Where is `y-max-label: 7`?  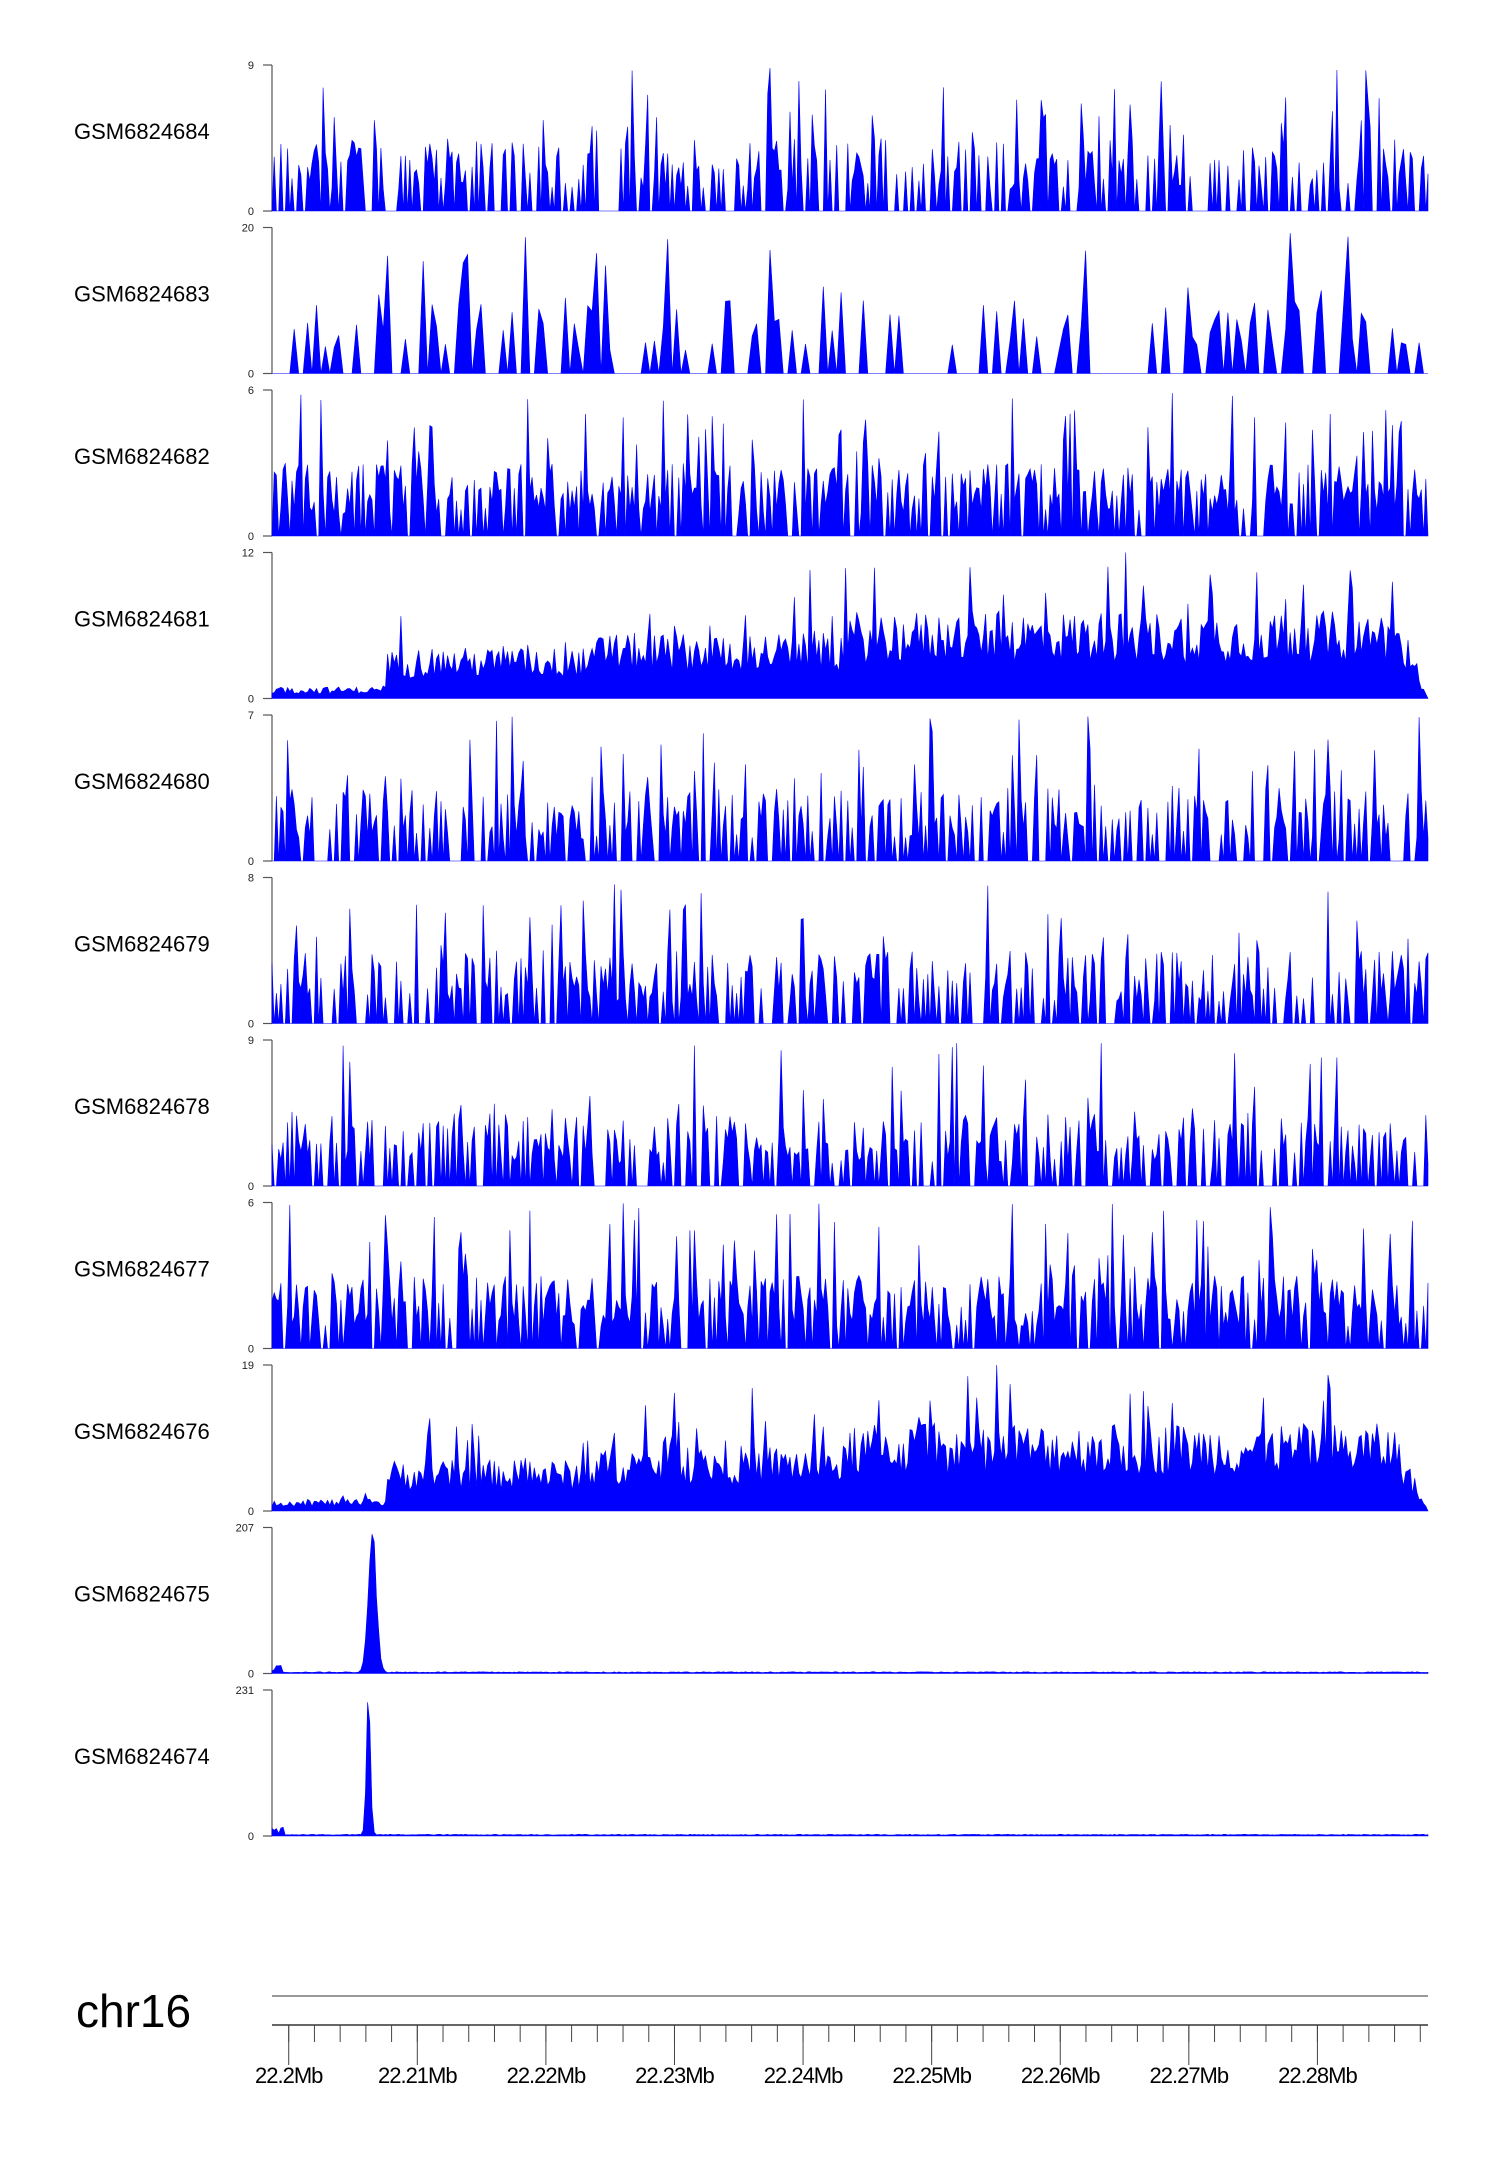 y-max-label: 7 is located at coordinates (251, 716).